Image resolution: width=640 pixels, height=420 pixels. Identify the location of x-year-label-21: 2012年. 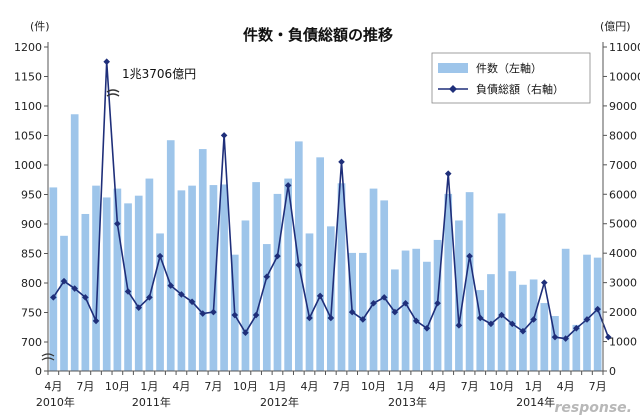
(279, 402).